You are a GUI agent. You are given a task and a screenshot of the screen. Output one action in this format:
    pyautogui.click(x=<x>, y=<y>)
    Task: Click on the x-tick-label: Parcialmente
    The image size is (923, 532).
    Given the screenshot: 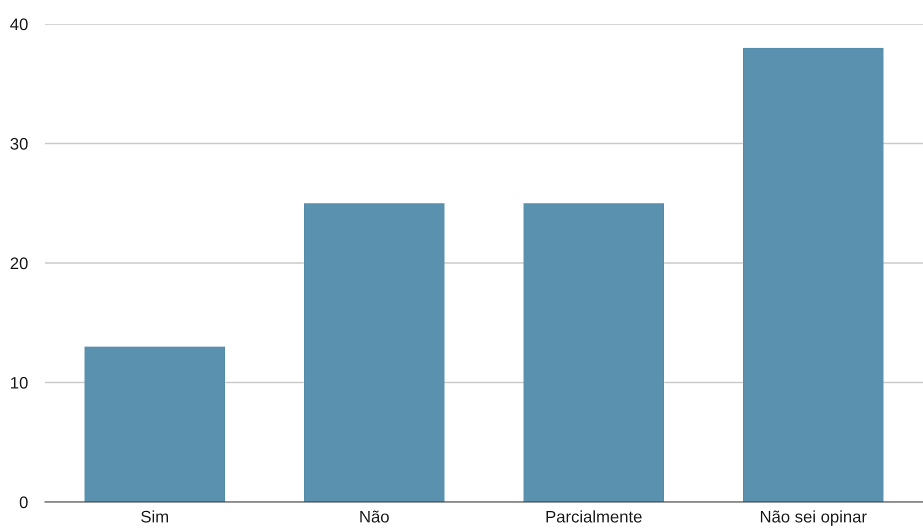 What is the action you would take?
    pyautogui.click(x=594, y=516)
    